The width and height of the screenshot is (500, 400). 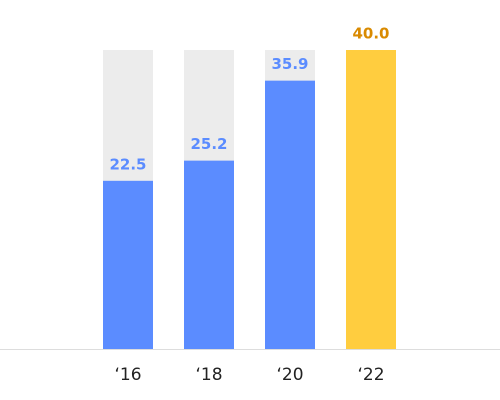 What do you see at coordinates (289, 375) in the screenshot?
I see `x-tick-label: ‘20` at bounding box center [289, 375].